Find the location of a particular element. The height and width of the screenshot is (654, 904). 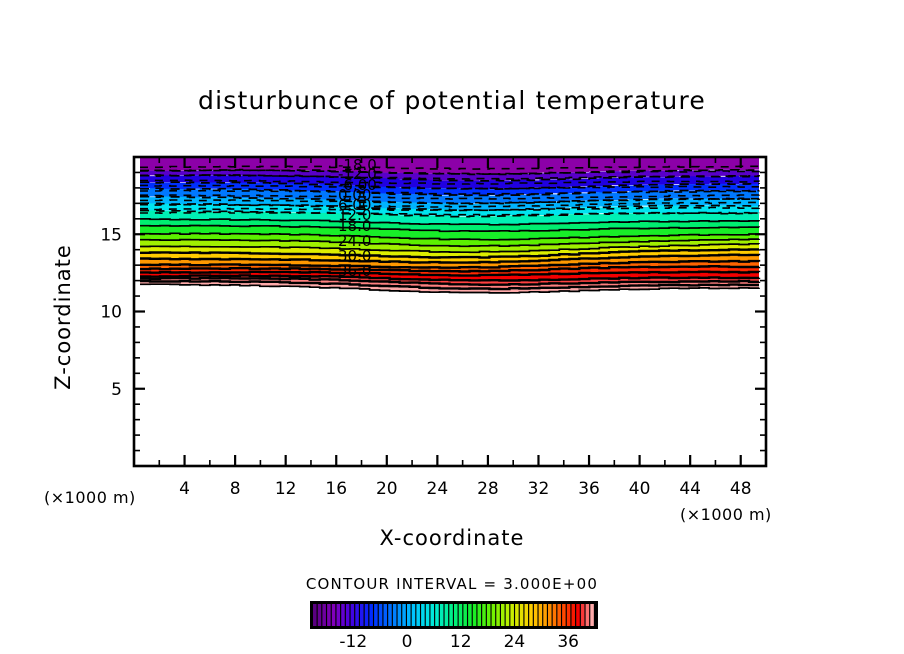

x-tick-label: 28 is located at coordinates (488, 489).